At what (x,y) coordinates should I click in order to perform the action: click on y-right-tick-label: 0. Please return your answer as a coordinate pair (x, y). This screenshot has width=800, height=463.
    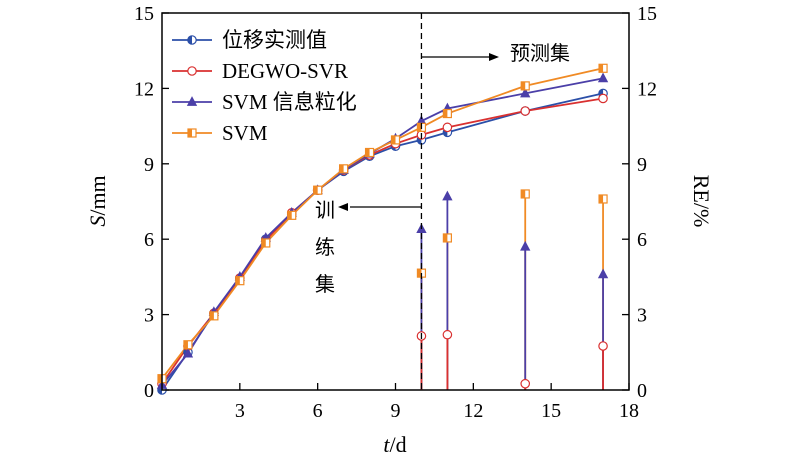
    Looking at the image, I should click on (642, 391).